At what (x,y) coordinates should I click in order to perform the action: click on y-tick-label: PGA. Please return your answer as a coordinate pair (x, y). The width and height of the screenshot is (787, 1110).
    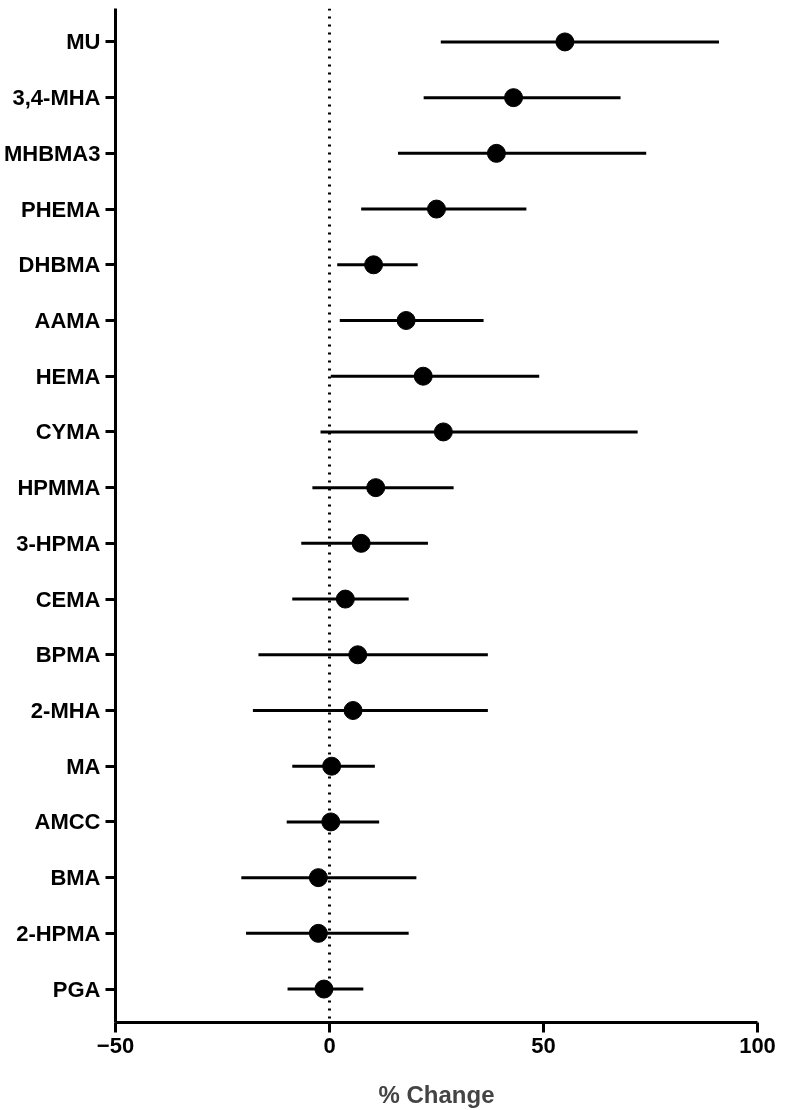
    Looking at the image, I should click on (76, 989).